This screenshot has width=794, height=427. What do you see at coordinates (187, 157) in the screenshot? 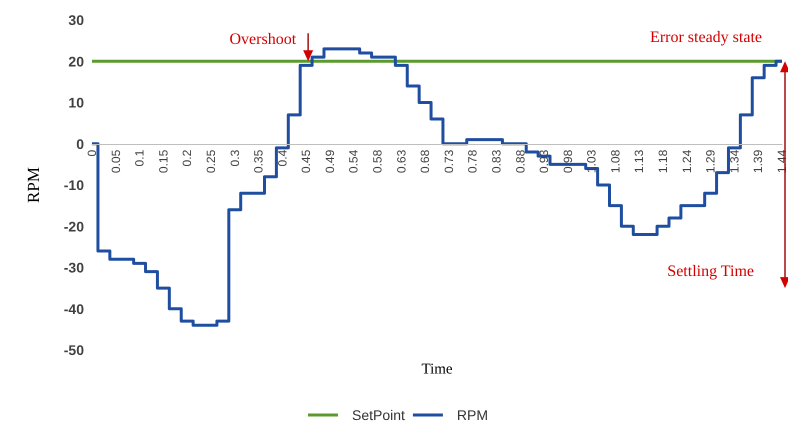
I see `x-tick-label: 0.2` at bounding box center [187, 157].